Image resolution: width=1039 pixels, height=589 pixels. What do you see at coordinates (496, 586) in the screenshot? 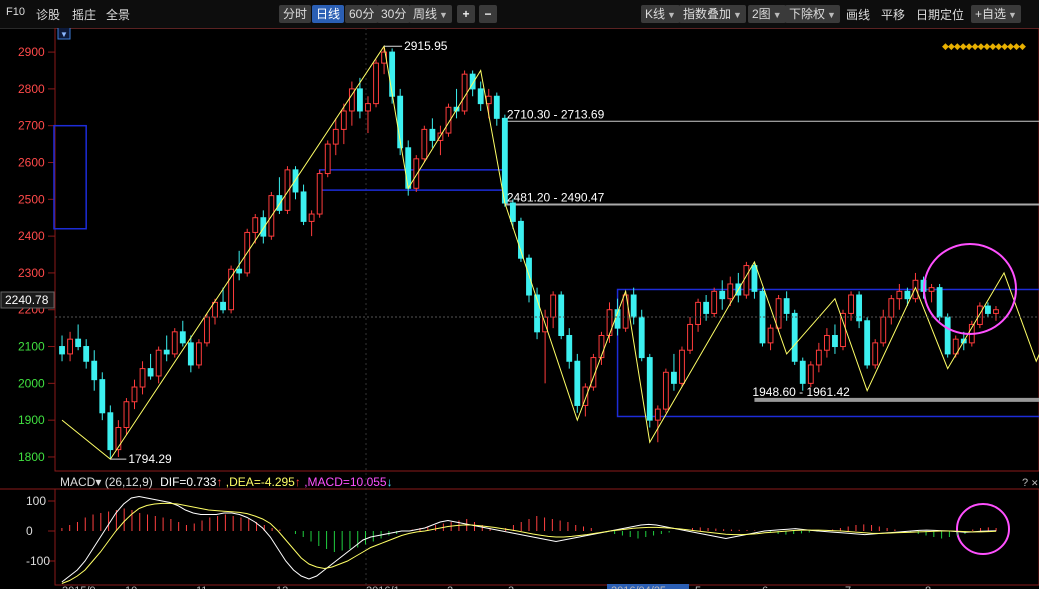
I see `time-axis: 2015/9 10 11 12 2016/1 2 3 2016/04/25 5 6 7 8` at bounding box center [496, 586].